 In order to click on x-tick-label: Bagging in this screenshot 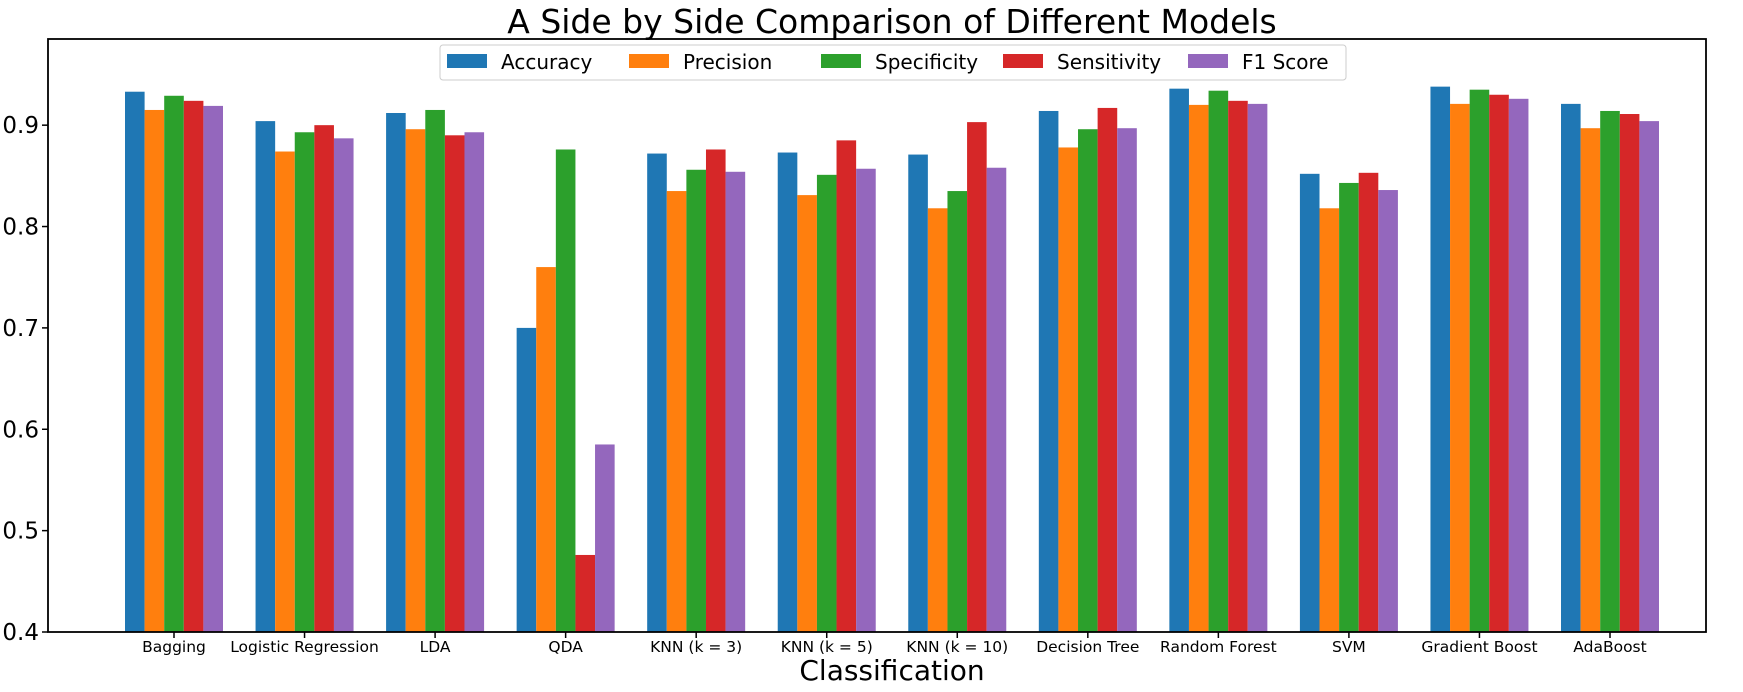, I will do `click(174, 647)`.